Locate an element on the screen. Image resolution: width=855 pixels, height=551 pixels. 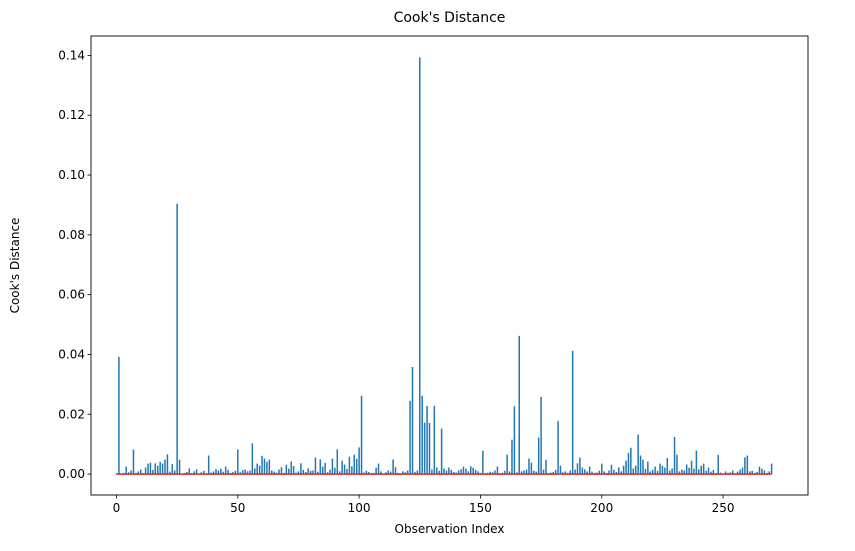
y-tick-label: 0.10 is located at coordinates (71, 175).